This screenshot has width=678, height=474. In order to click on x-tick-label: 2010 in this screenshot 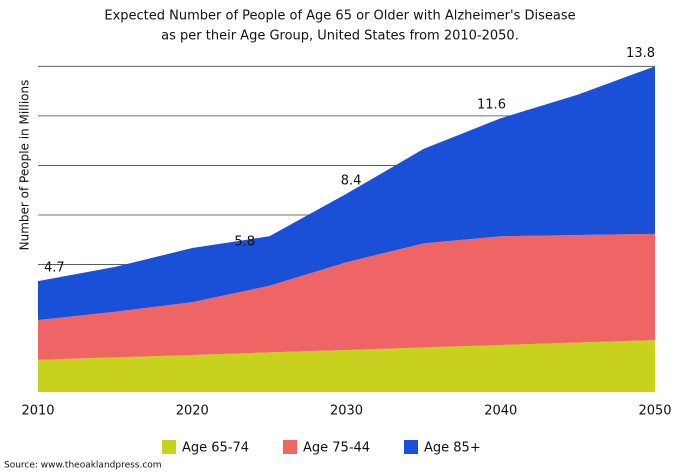, I will do `click(37, 411)`.